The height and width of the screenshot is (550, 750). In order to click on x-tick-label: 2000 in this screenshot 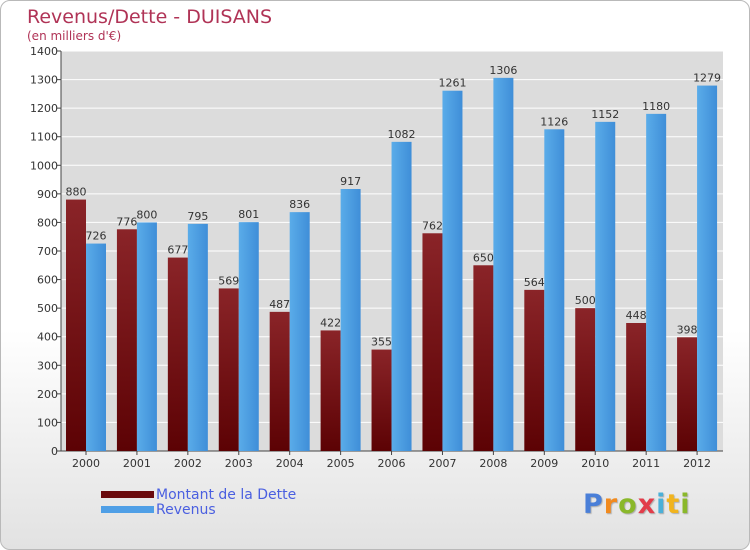, I will do `click(86, 463)`.